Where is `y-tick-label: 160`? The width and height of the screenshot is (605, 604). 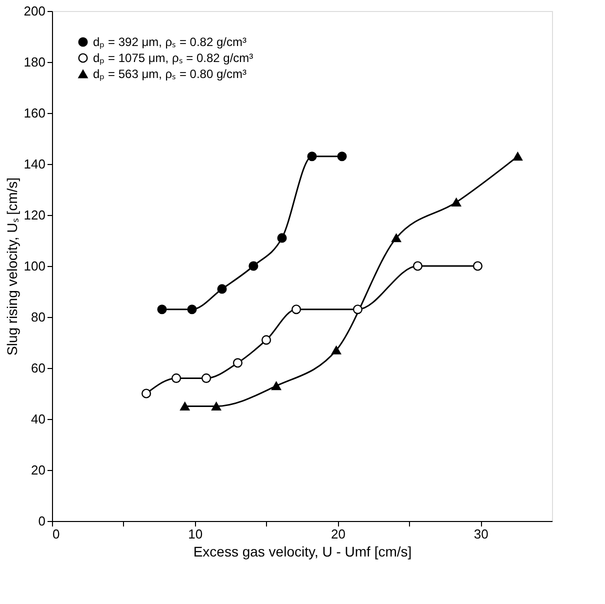
y-tick-label: 160 is located at coordinates (35, 113).